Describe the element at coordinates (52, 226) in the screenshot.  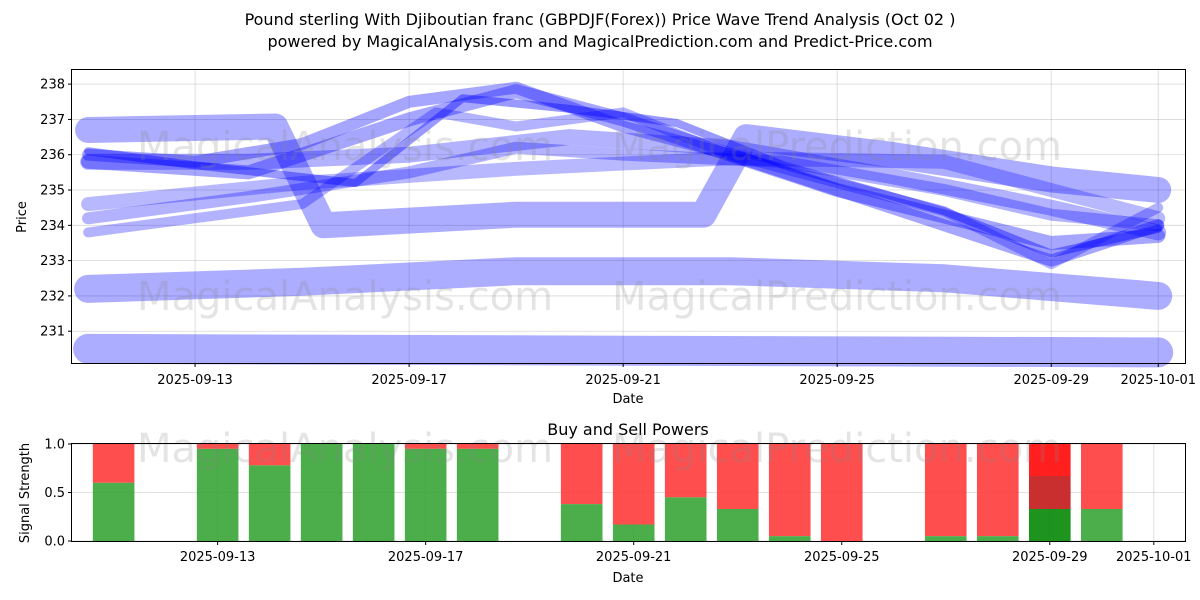
I see `price-y-tick-label: 234` at that location.